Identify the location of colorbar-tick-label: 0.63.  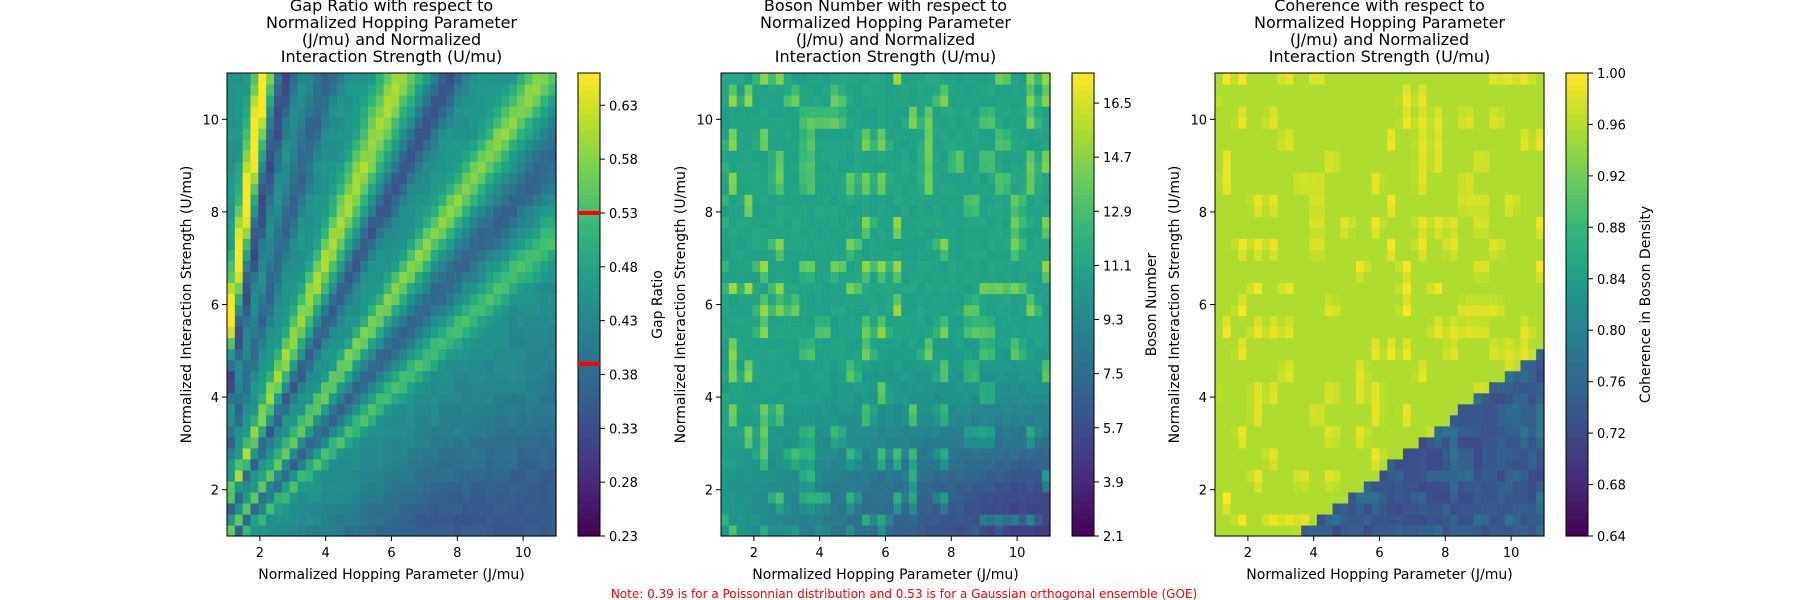
(623, 106).